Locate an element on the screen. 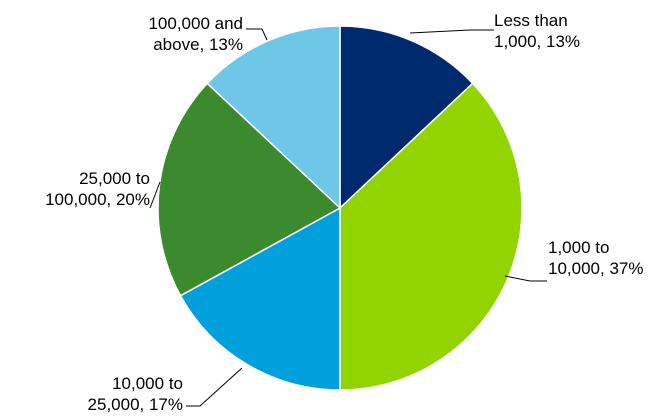  slice-label-2: 1,000 to 10,000, 37% is located at coordinates (595, 258).